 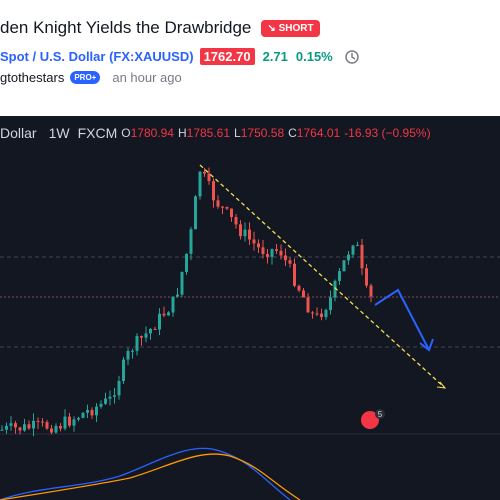 I want to click on author-row: gtothestars PRO+ an hour ago, so click(x=91, y=77).